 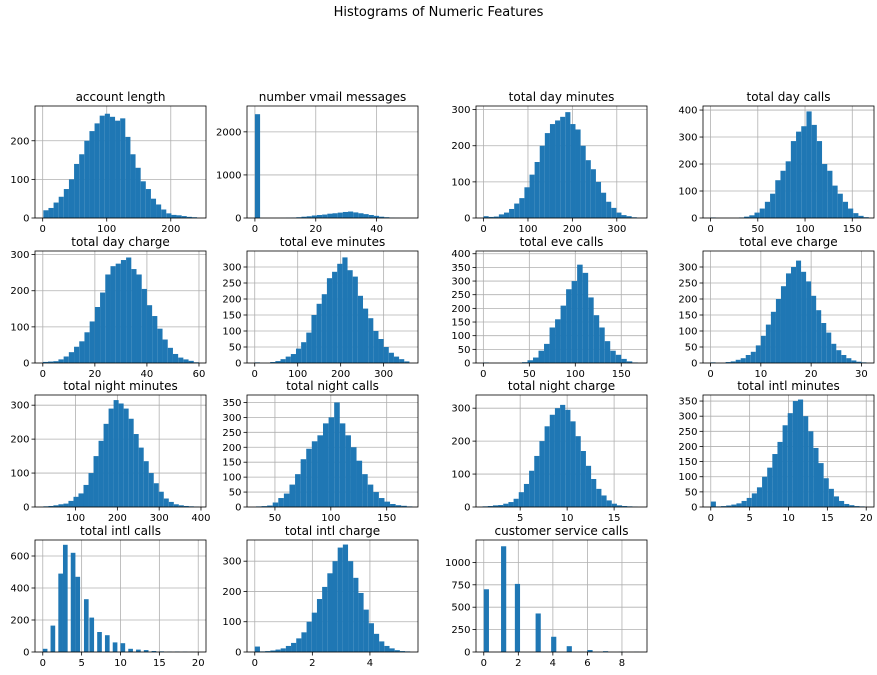 What do you see at coordinates (622, 663) in the screenshot?
I see `x-tick-label: 8` at bounding box center [622, 663].